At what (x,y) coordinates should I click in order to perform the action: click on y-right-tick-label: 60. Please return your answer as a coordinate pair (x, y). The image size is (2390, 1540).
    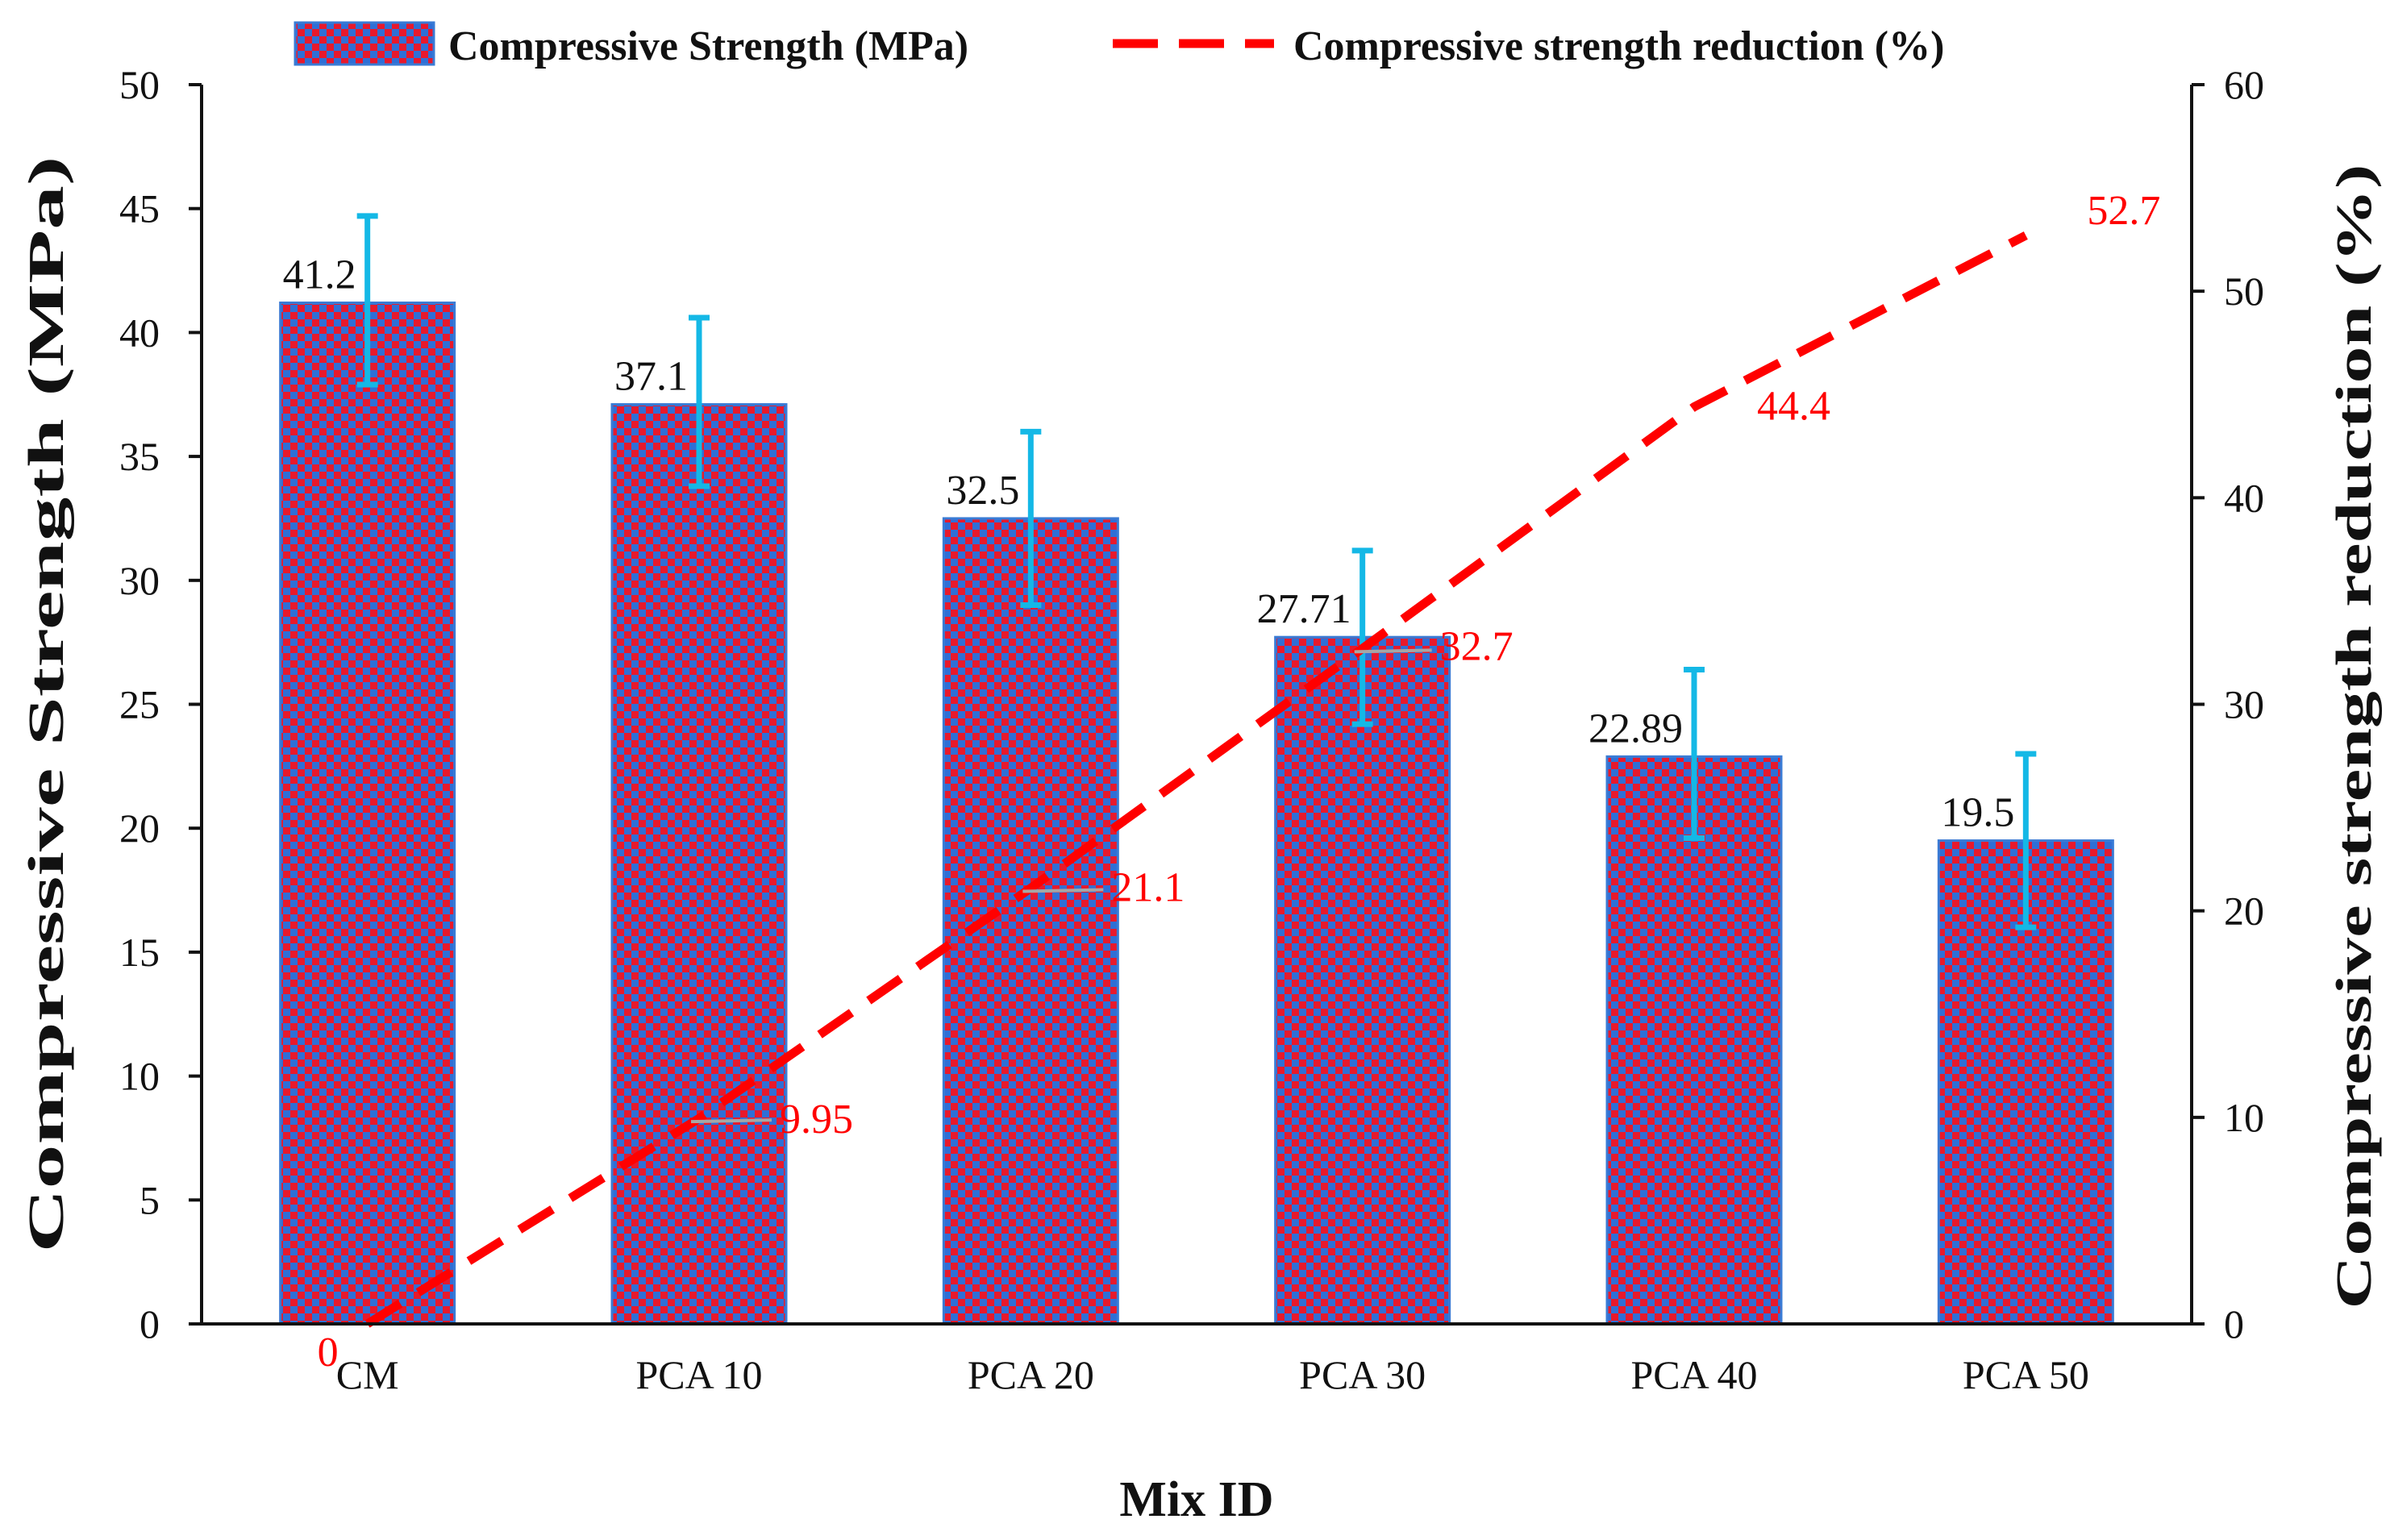
    Looking at the image, I should click on (2244, 84).